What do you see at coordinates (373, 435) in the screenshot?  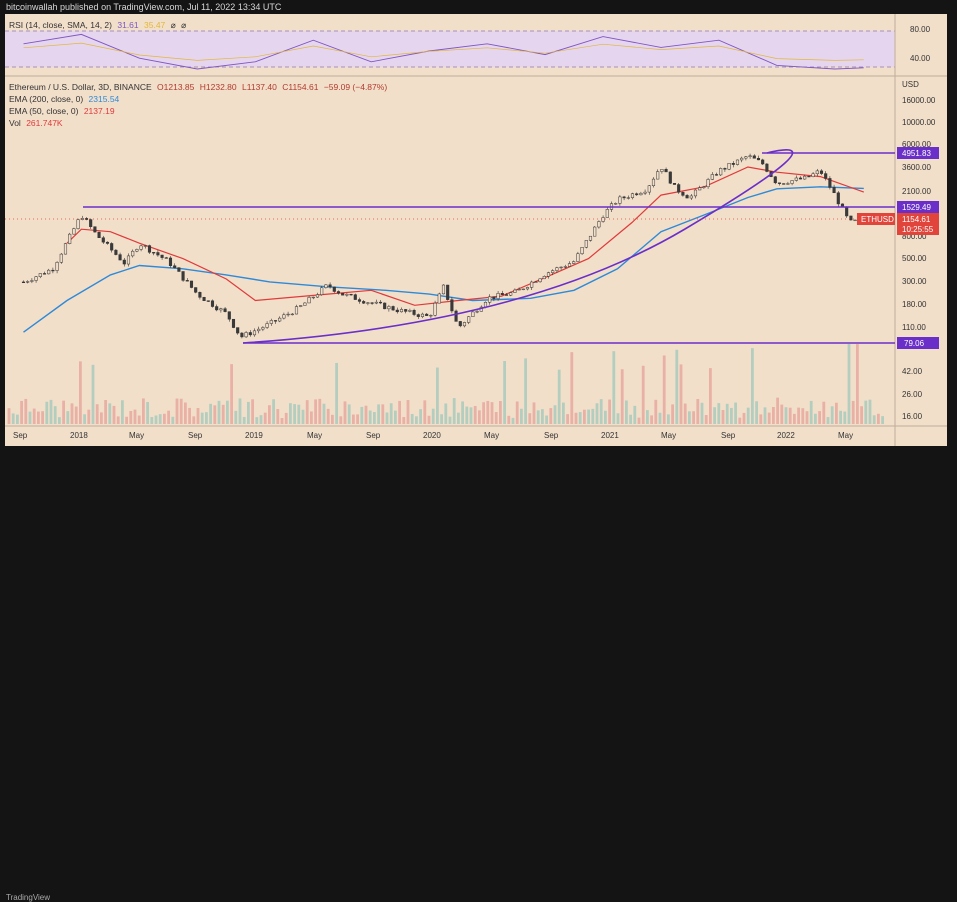 I see `time-tick: Sep` at bounding box center [373, 435].